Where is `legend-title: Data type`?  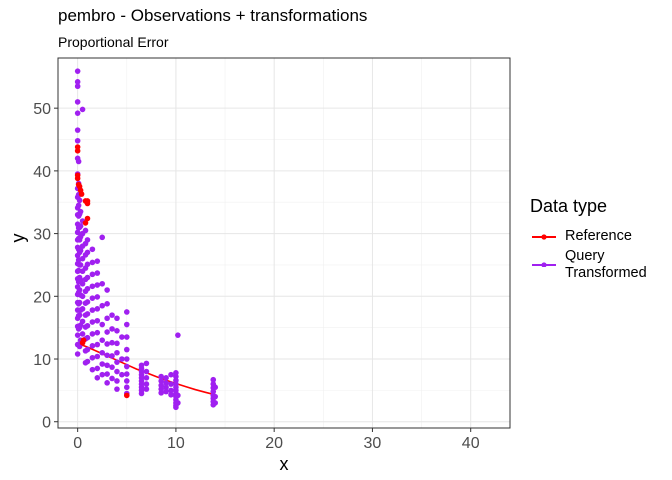 legend-title: Data type is located at coordinates (569, 206).